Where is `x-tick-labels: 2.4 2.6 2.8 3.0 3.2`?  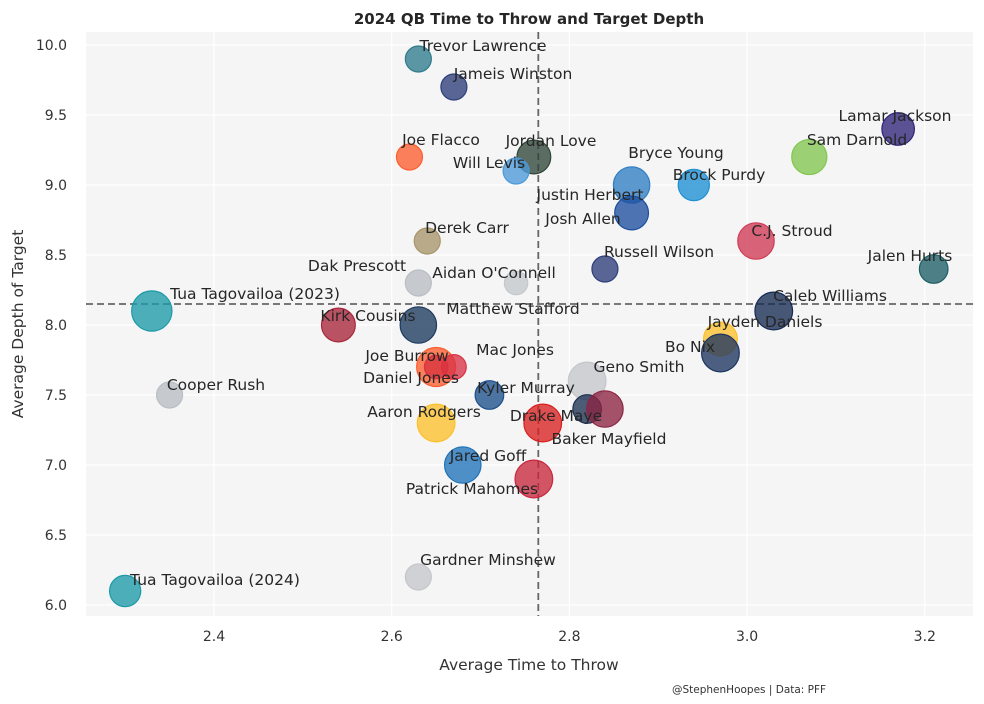
x-tick-labels: 2.4 2.6 2.8 3.0 3.2 is located at coordinates (569, 637).